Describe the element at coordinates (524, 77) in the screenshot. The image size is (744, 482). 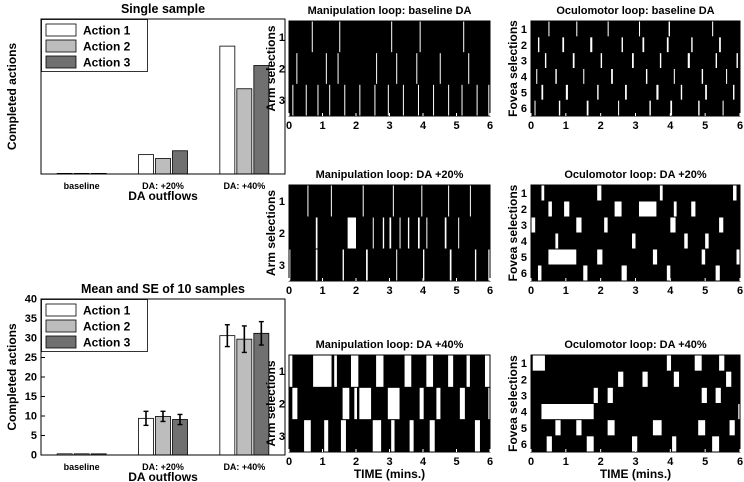
I see `row-label: 4` at that location.